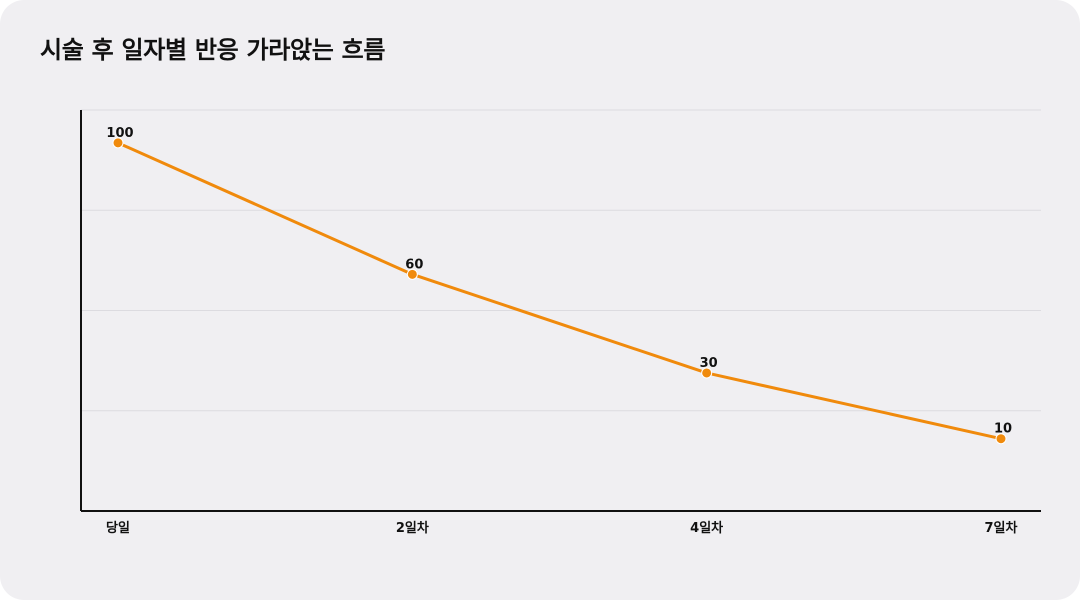 The width and height of the screenshot is (1080, 600). Describe the element at coordinates (119, 133) in the screenshot. I see `data-label: 100` at that location.